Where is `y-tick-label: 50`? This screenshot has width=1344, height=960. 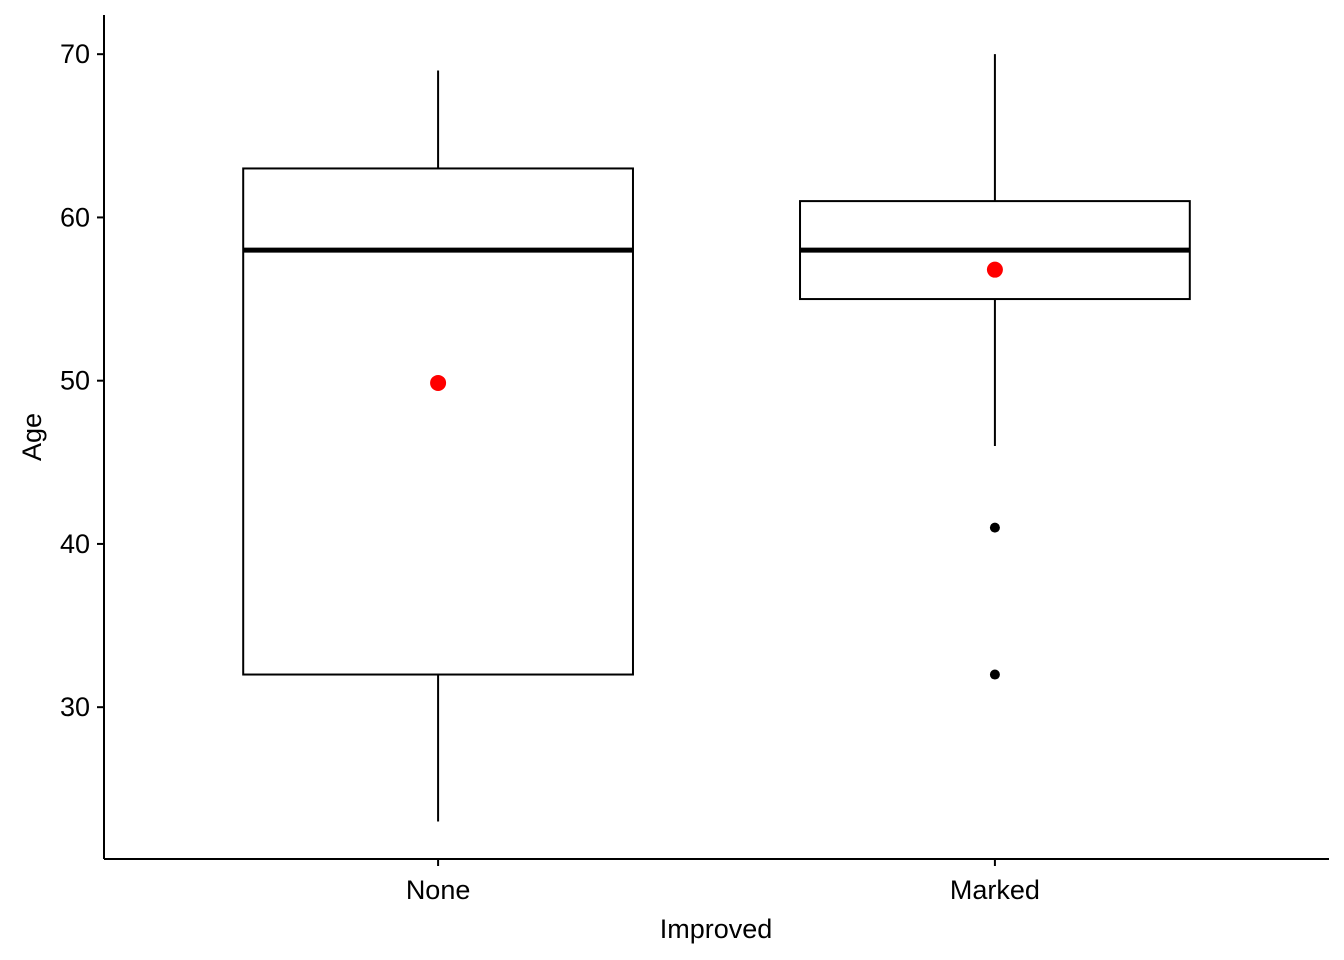 y-tick-label: 50 is located at coordinates (75, 381).